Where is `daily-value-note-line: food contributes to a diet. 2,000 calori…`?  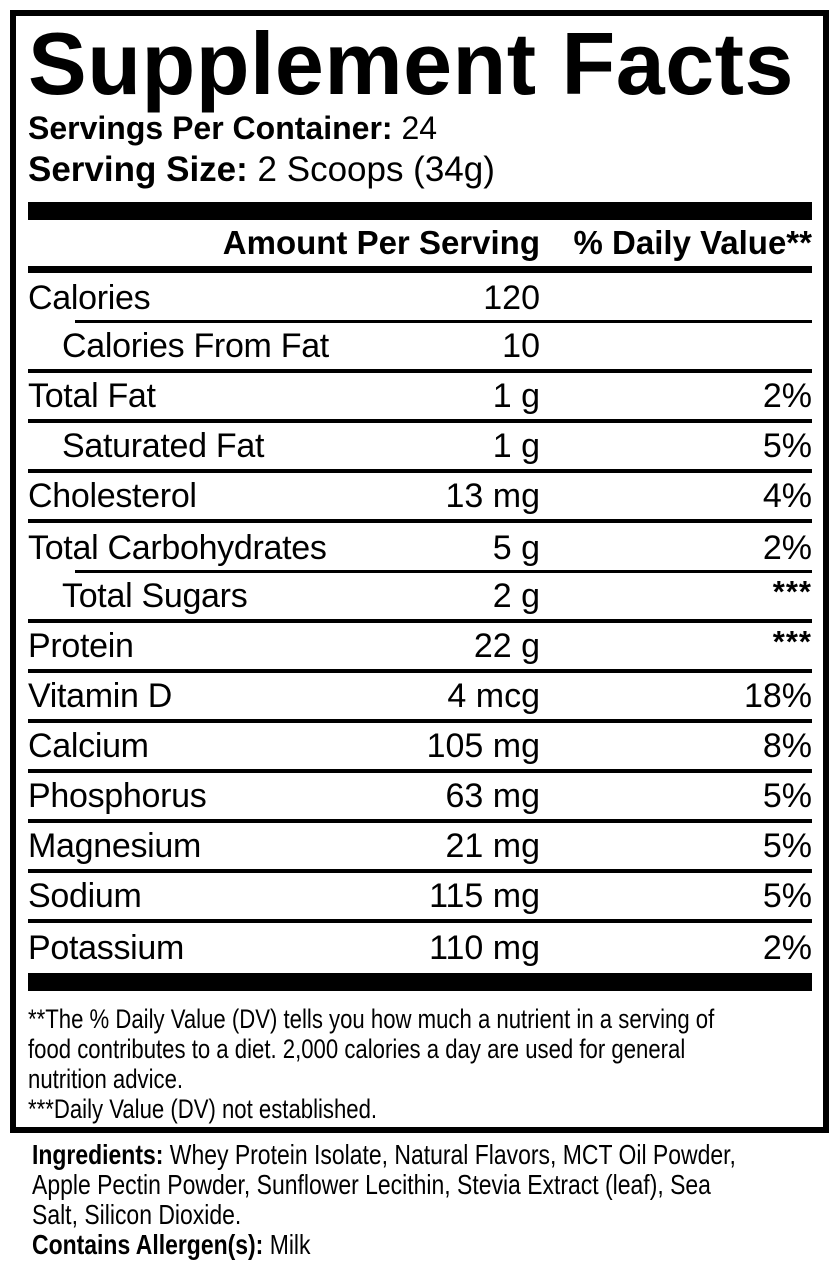
daily-value-note-line: food contributes to a diet. 2,000 calori… is located at coordinates (357, 1049).